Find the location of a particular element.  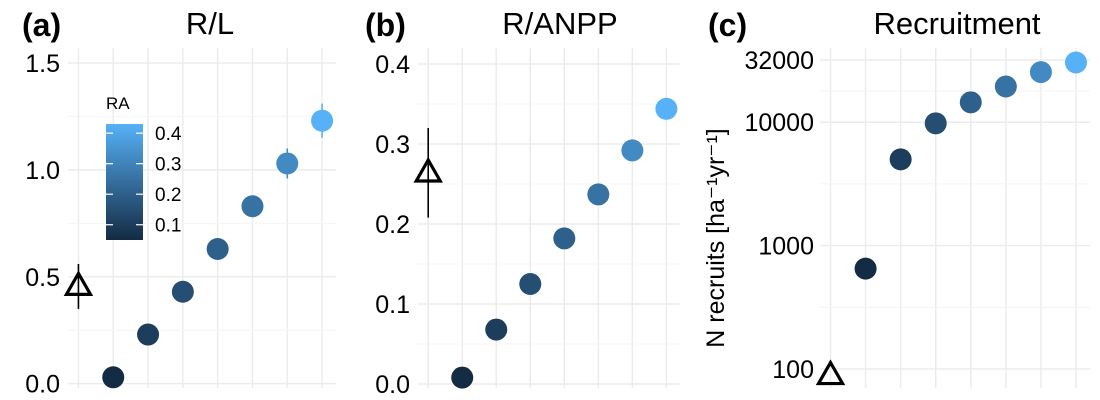

y-tick-label: 0.2 is located at coordinates (392, 225).